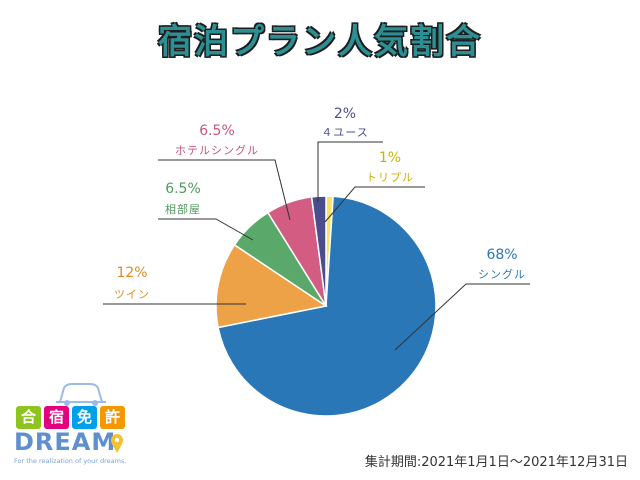 Image resolution: width=640 pixels, height=480 pixels. I want to click on slice-name-label: ４ユース, so click(344, 132).